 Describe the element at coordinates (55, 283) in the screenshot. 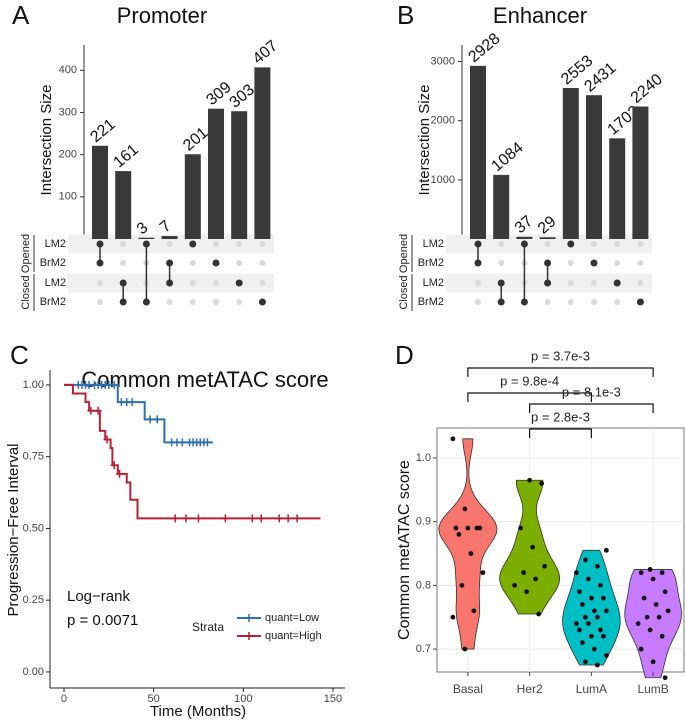

I see `set-label: LM2` at that location.